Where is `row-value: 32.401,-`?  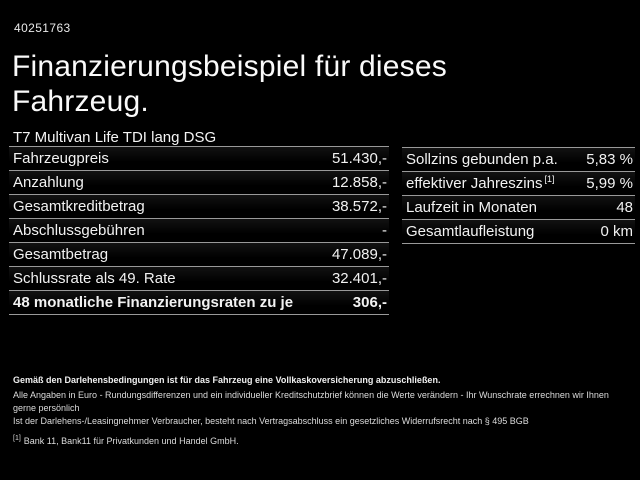
row-value: 32.401,- is located at coordinates (359, 278).